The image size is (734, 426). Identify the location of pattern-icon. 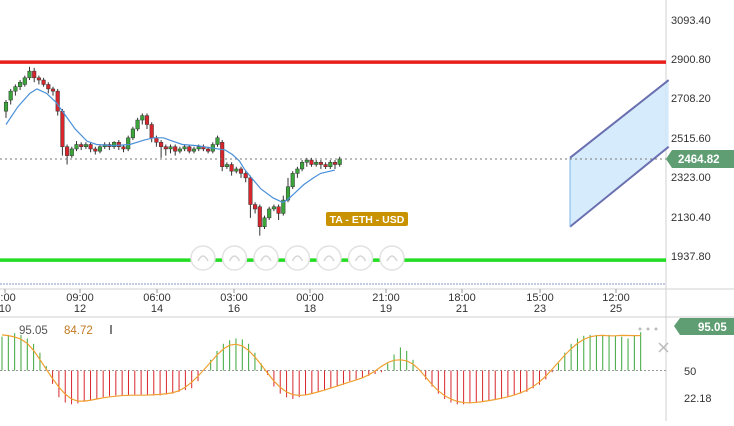
(392, 258).